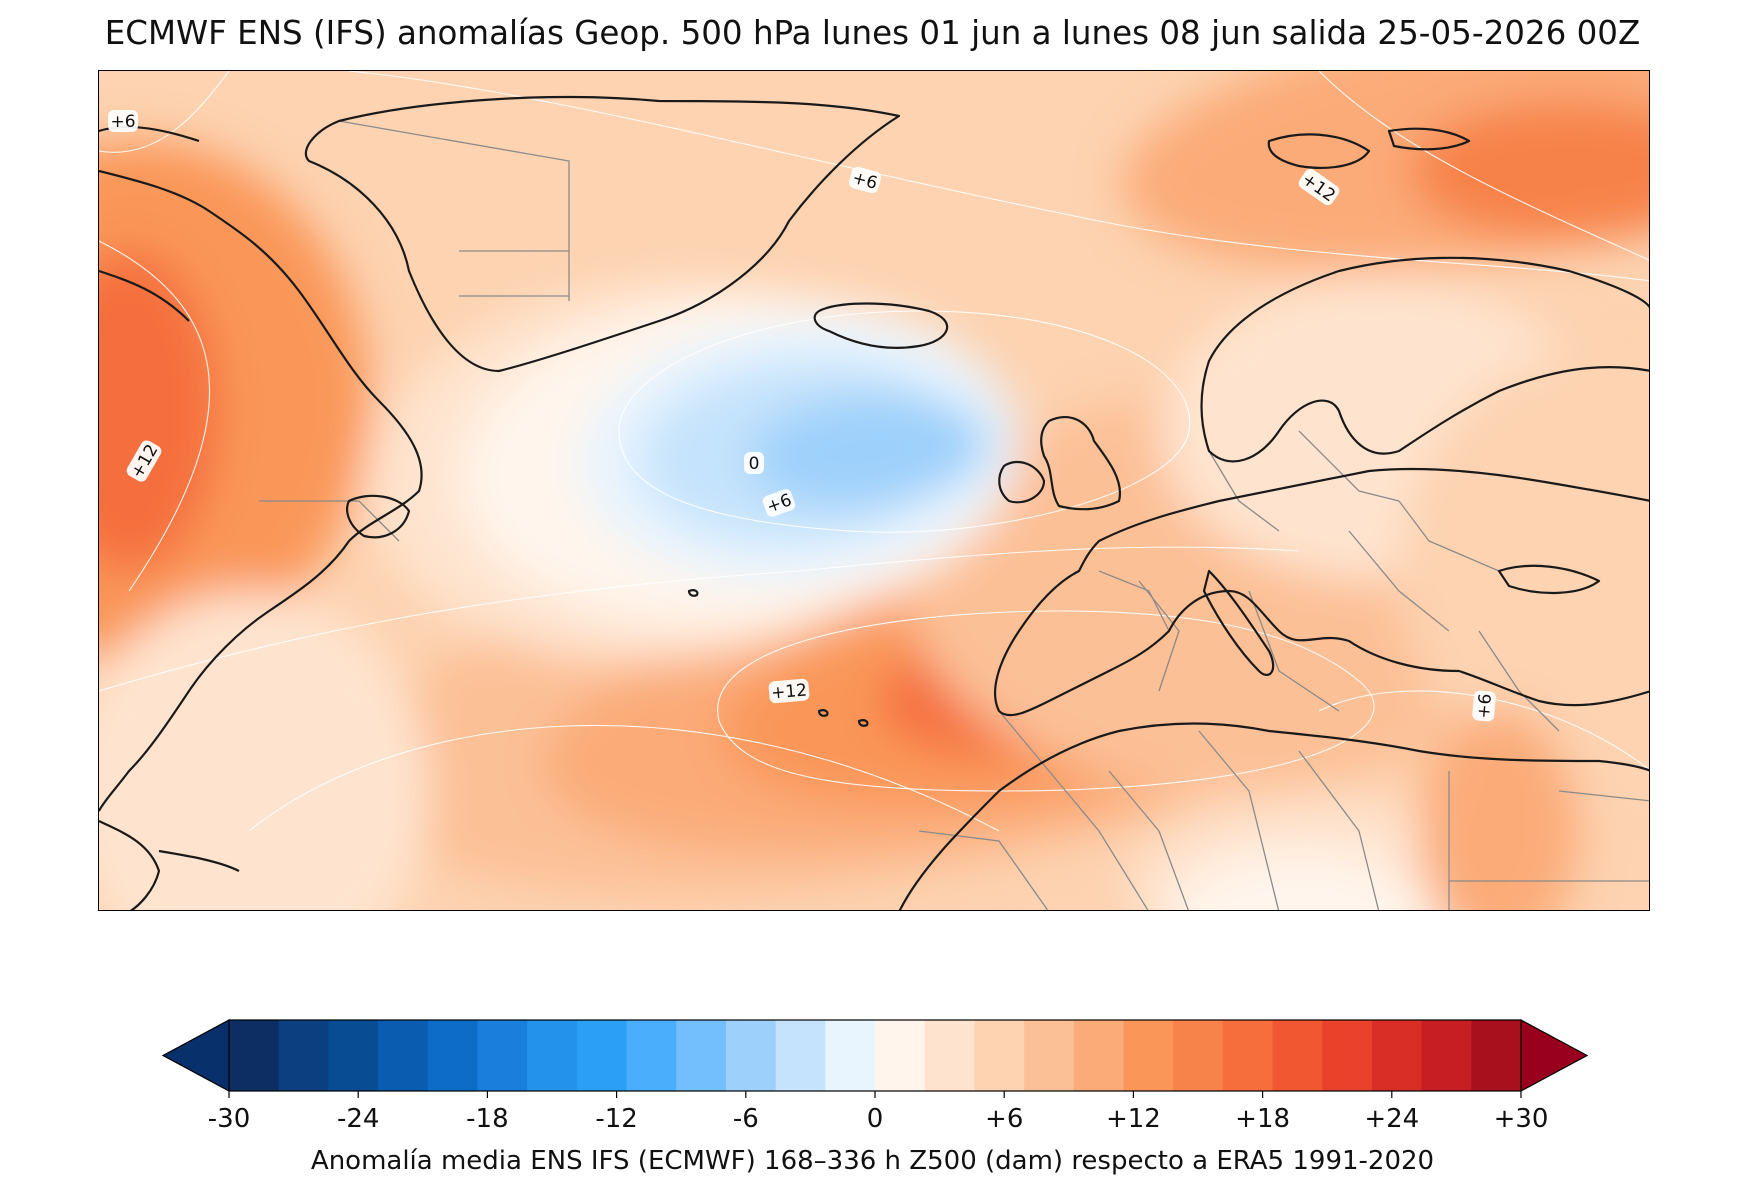 This screenshot has width=1745, height=1196. I want to click on colorbar-cells, so click(875, 1055).